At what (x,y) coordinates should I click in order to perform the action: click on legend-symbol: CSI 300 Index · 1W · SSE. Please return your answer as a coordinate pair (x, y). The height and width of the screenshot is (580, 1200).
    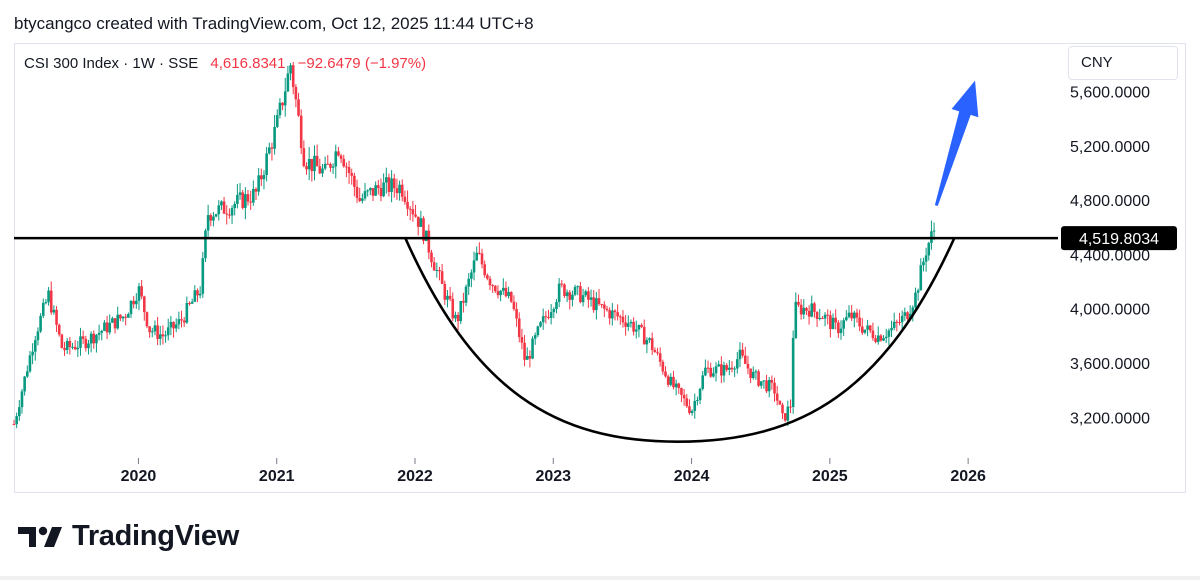
    Looking at the image, I should click on (111, 63).